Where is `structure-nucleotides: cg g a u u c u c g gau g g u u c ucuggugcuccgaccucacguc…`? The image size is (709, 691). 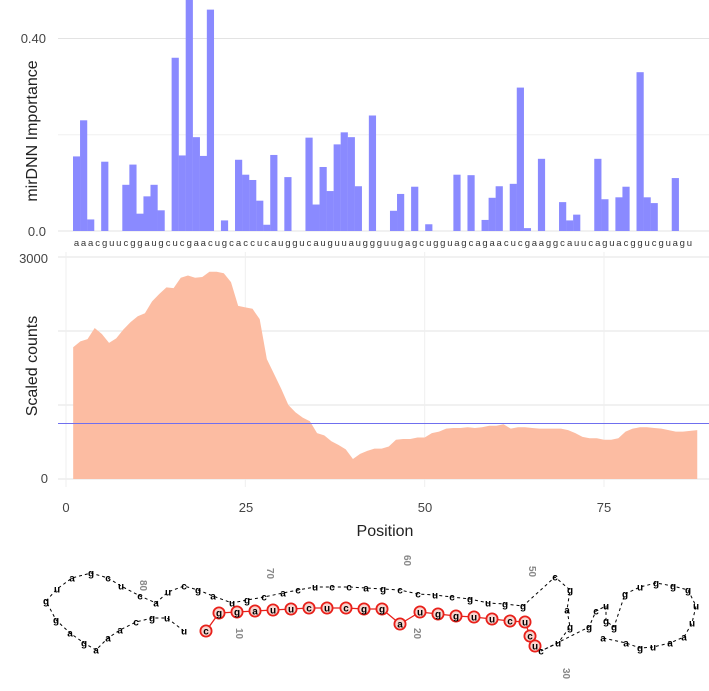 structure-nucleotides: cg g a u u c u c g gau g g u u c ucuggugcuccgaccucacguc… is located at coordinates (371, 612).